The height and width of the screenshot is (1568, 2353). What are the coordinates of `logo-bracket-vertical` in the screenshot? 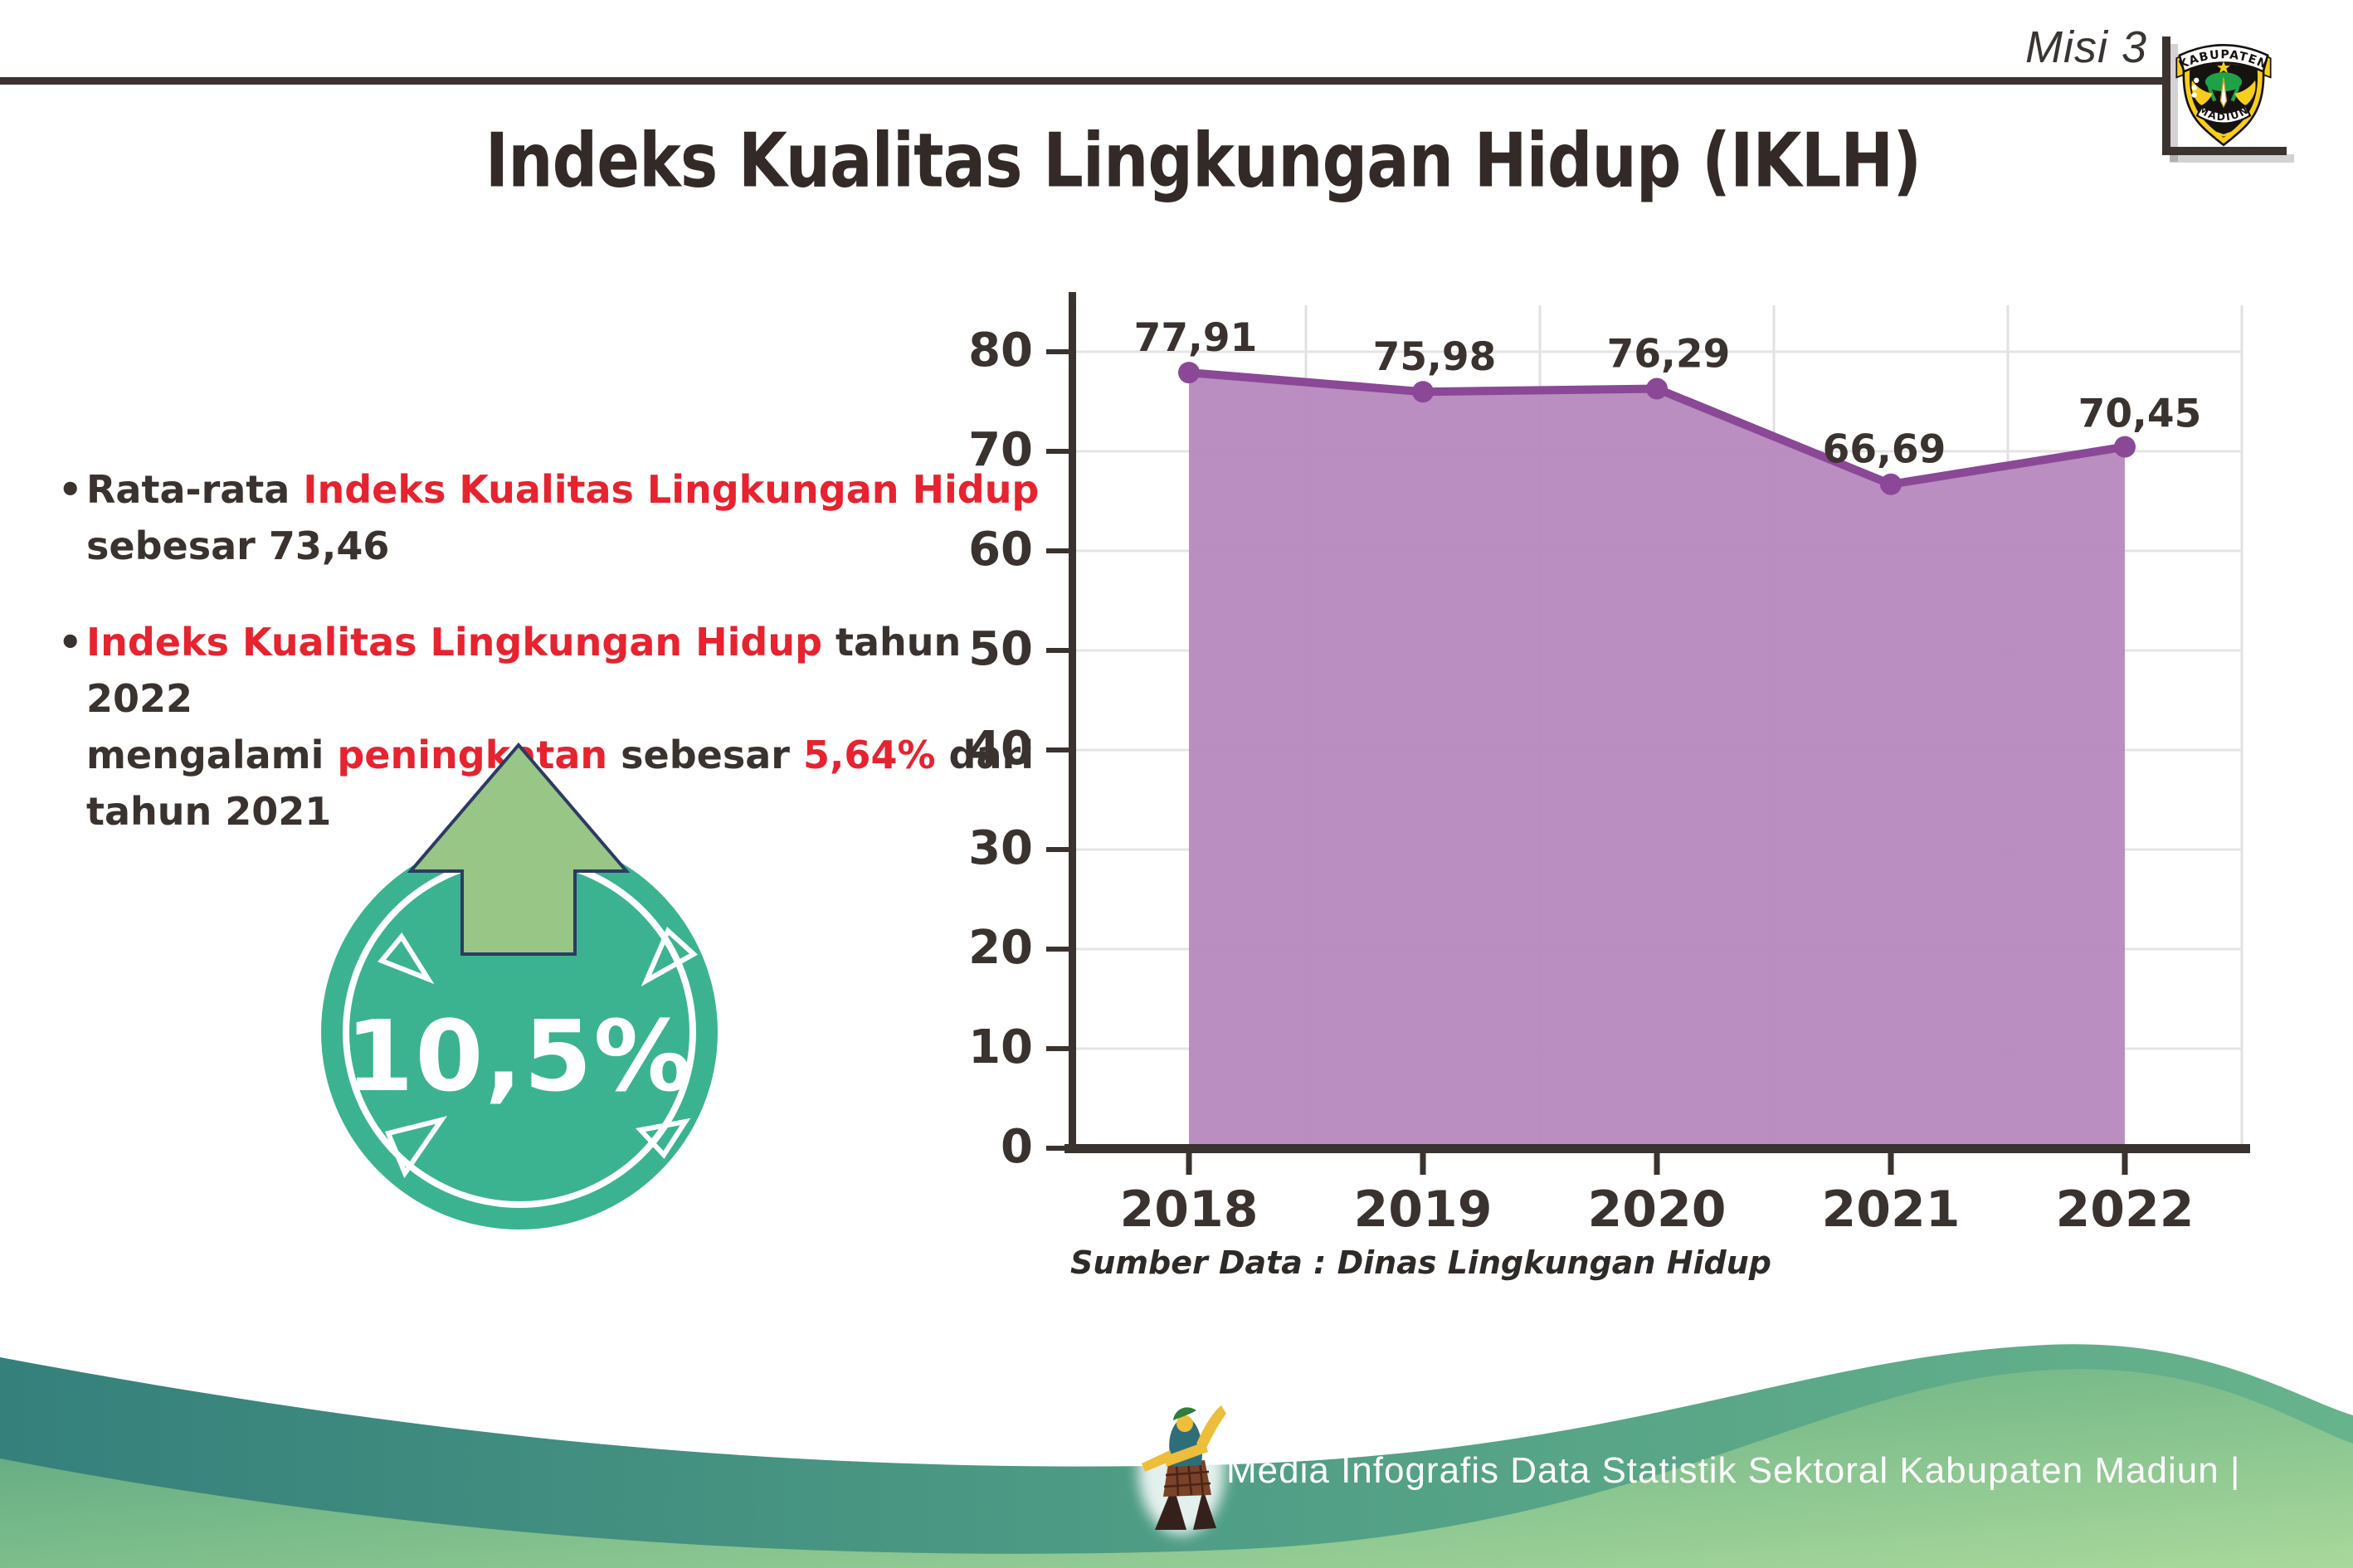 It's located at (2166, 95).